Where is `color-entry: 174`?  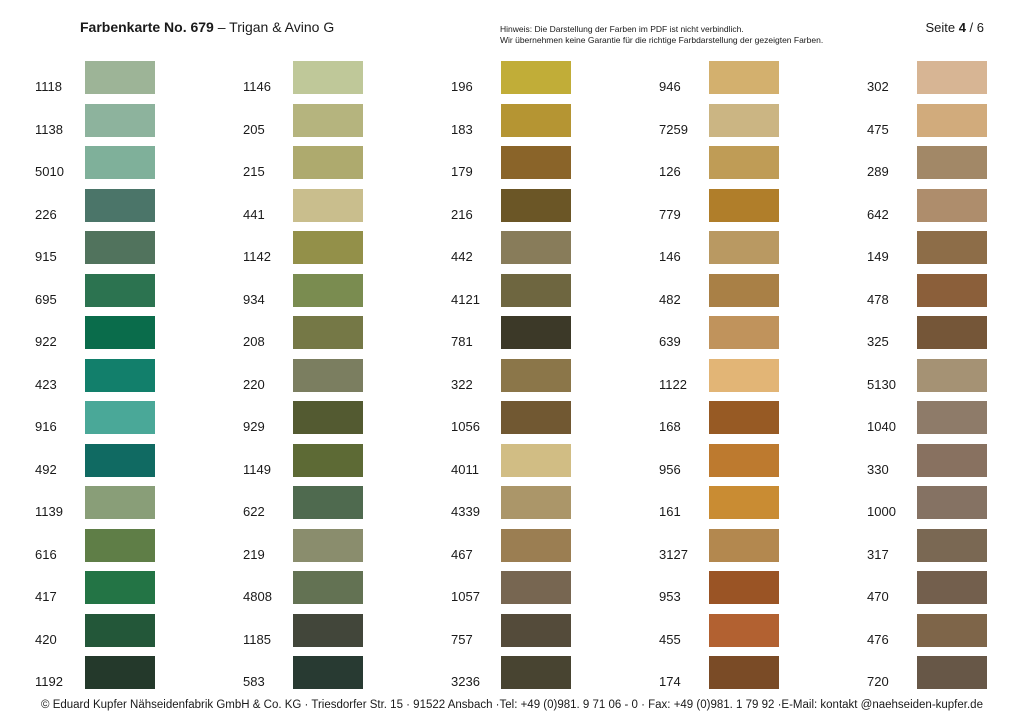
color-entry: 174 is located at coordinates (739, 677).